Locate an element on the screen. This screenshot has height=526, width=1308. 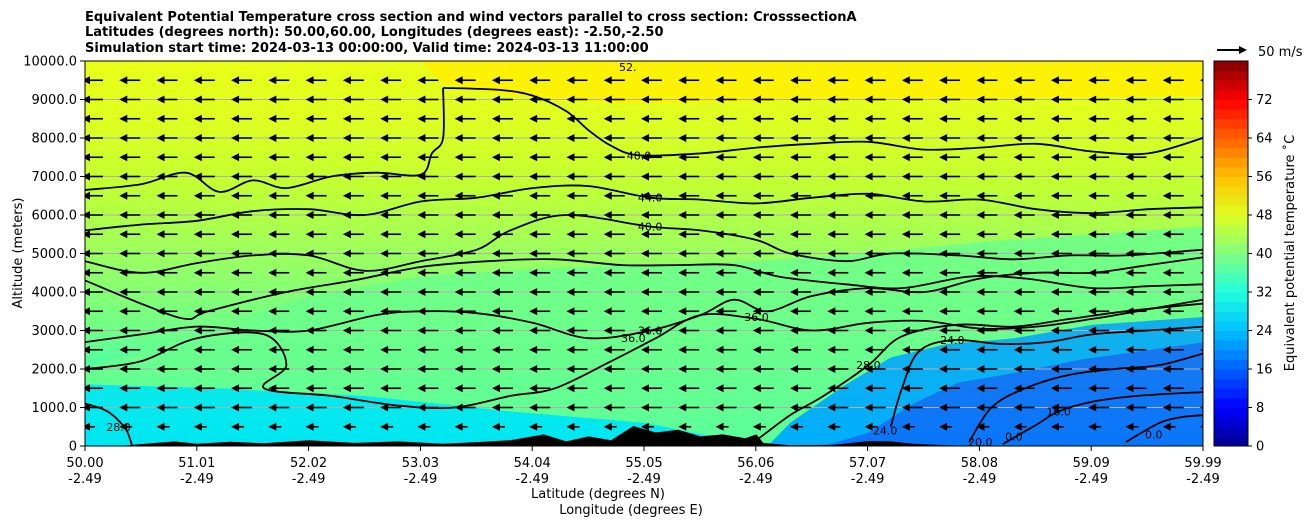
quiver-key-label: 50 m/s is located at coordinates (1280, 52).